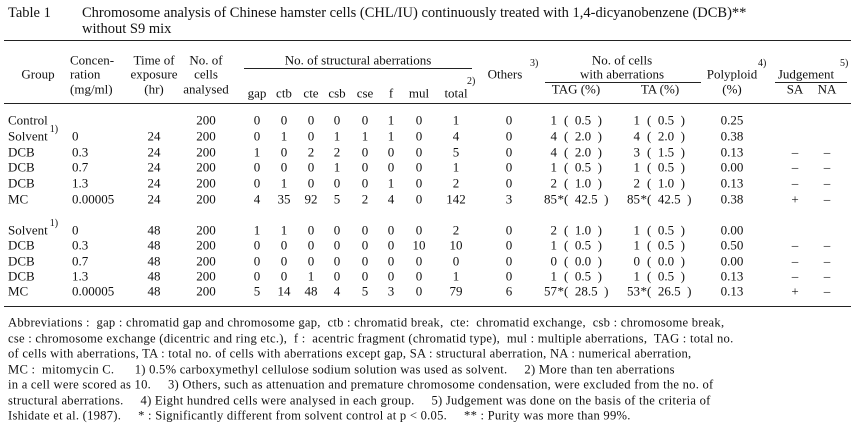  Describe the element at coordinates (534, 63) in the screenshot. I see `footnote-ref: 3)` at that location.